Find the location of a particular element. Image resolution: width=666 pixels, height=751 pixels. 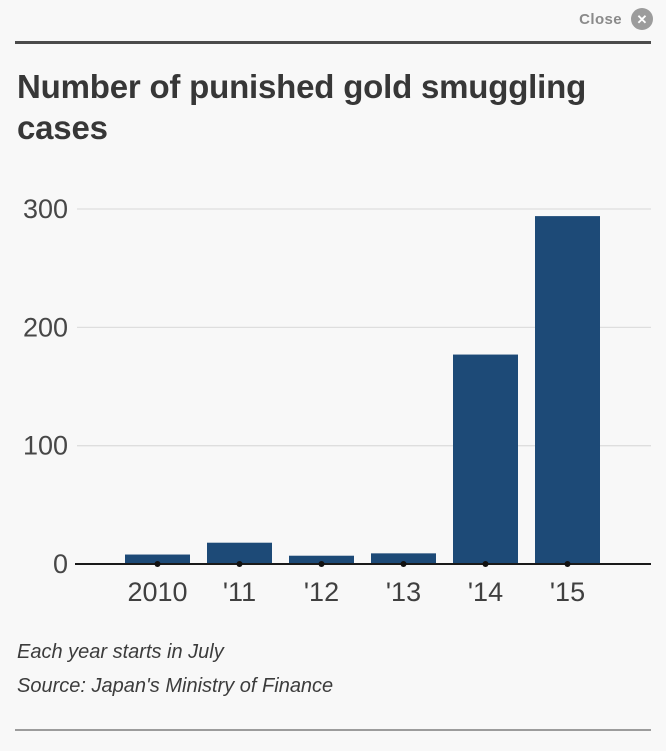

x-tick-label-'11: '11 is located at coordinates (239, 592).